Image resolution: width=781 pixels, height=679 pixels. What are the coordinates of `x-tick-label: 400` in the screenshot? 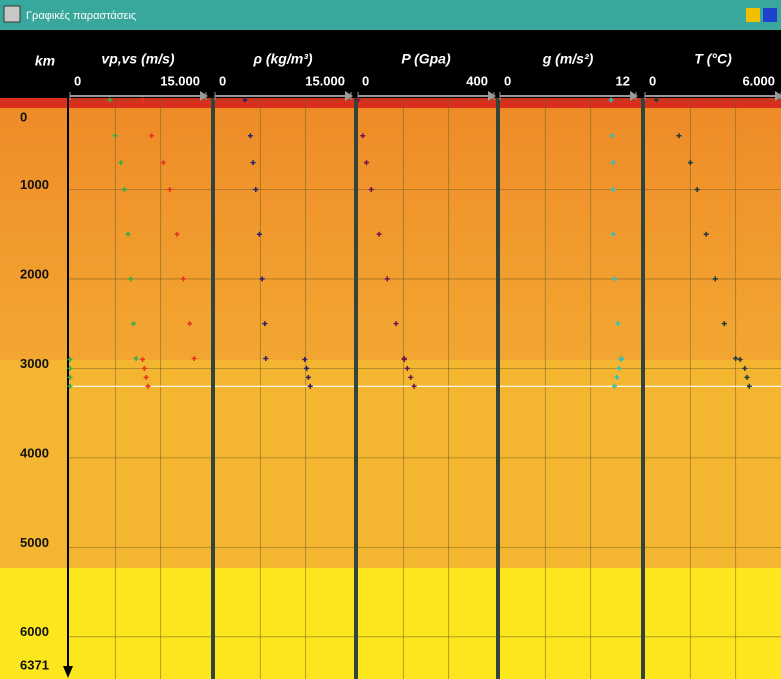 It's located at (477, 80).